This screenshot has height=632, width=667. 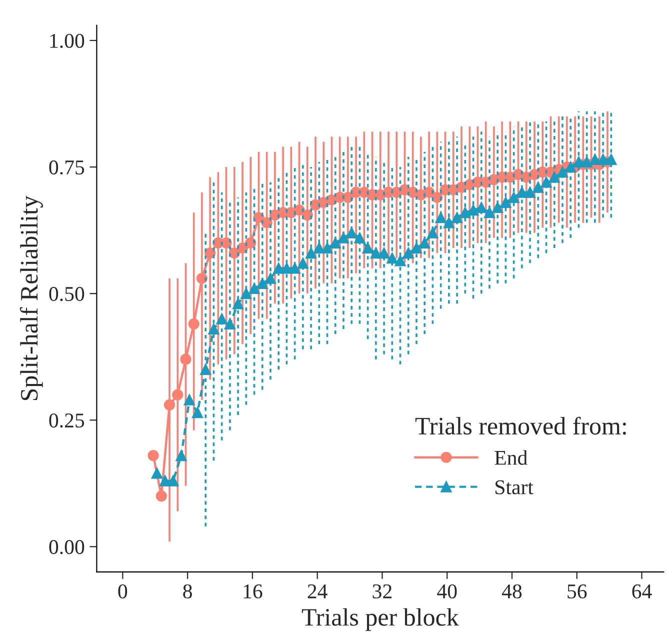 I want to click on legend-label: Start, so click(x=515, y=487).